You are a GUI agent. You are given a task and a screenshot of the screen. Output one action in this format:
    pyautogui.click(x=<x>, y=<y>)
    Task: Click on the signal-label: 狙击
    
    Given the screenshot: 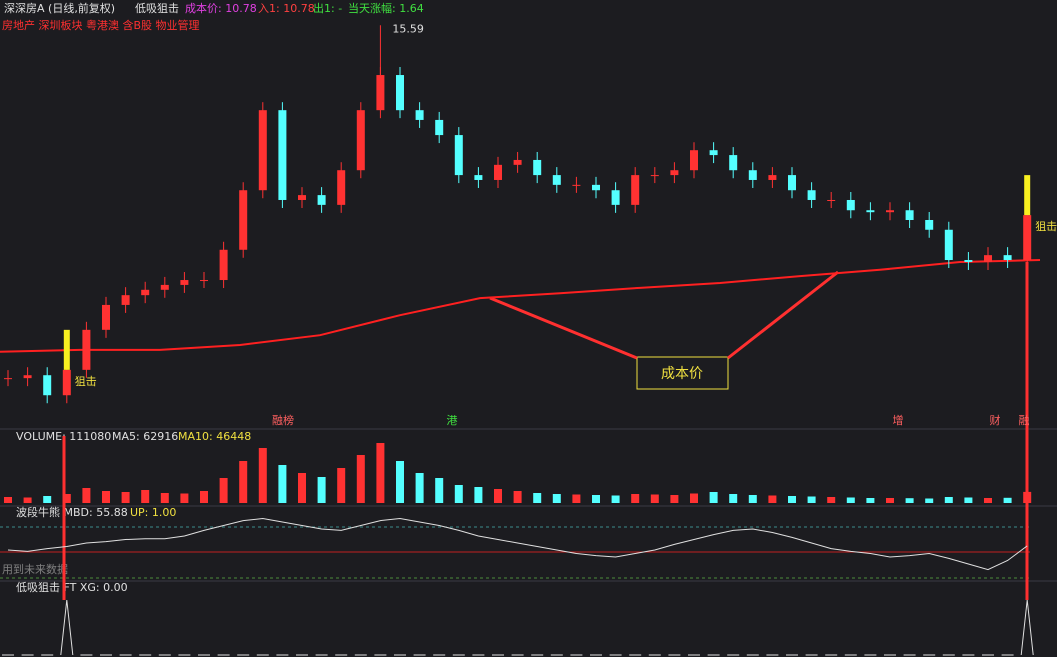 What is the action you would take?
    pyautogui.click(x=86, y=381)
    